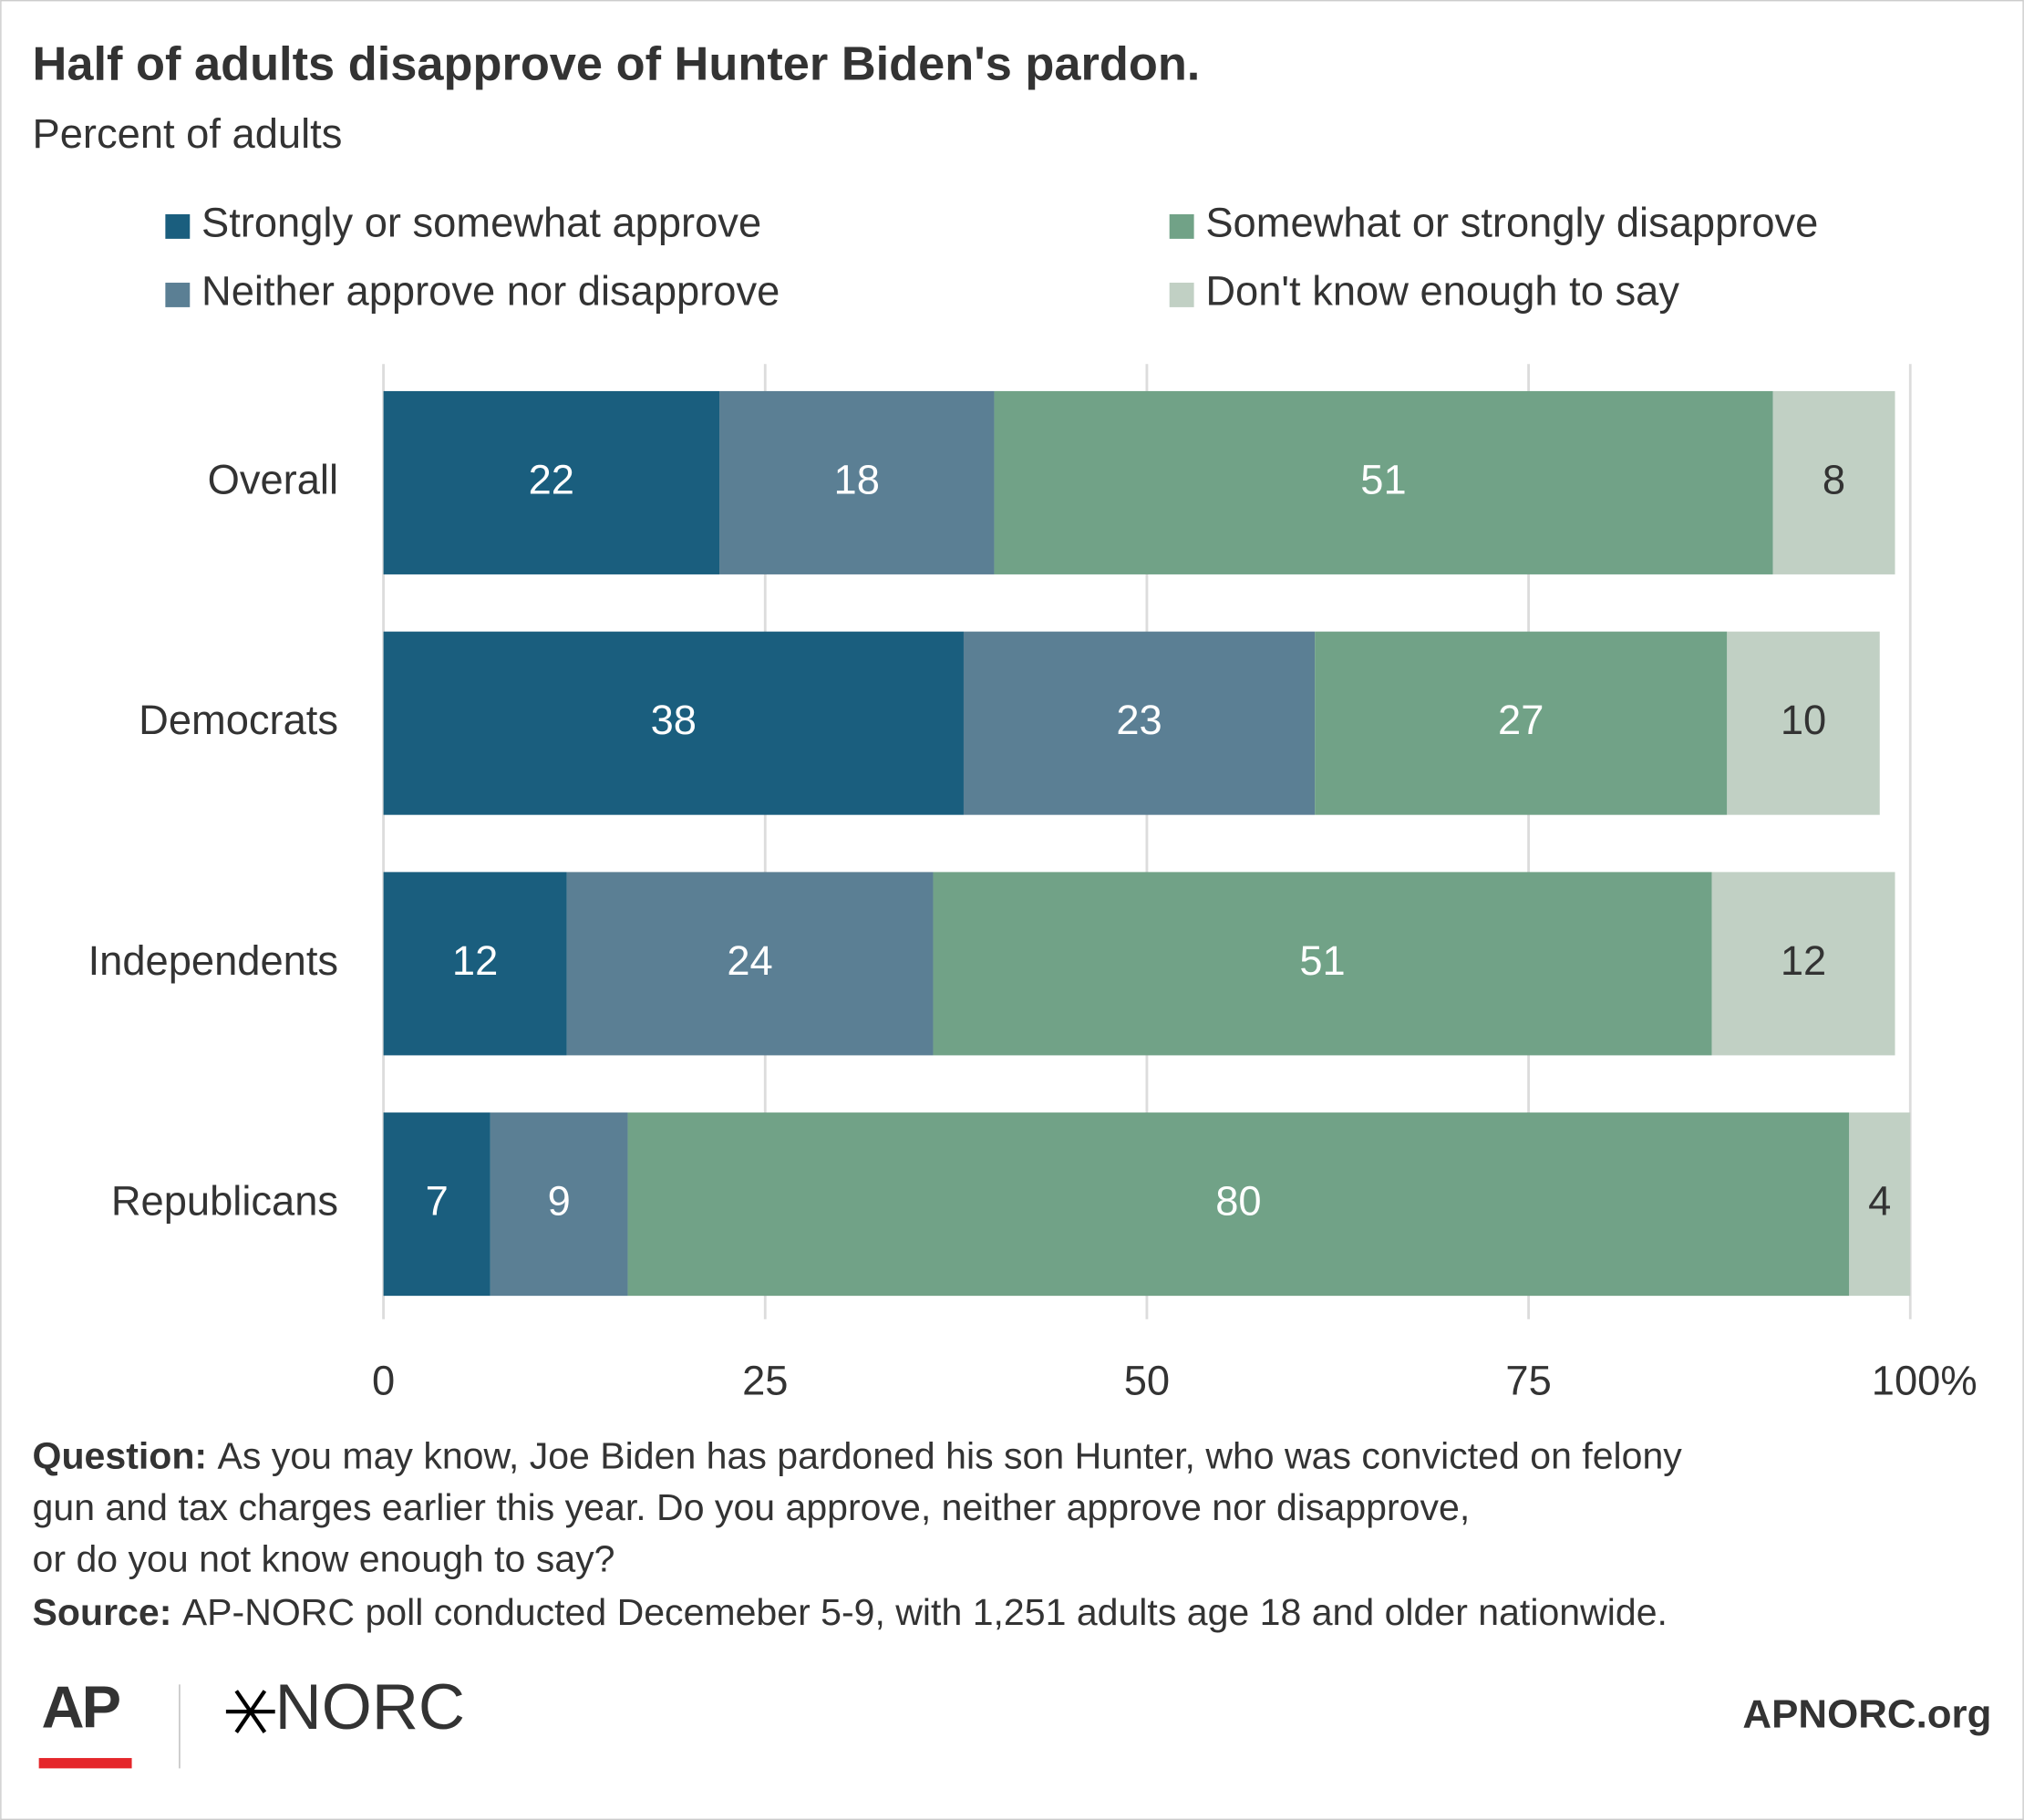 This screenshot has width=2024, height=1820. What do you see at coordinates (749, 961) in the screenshot?
I see `value-label: 24` at bounding box center [749, 961].